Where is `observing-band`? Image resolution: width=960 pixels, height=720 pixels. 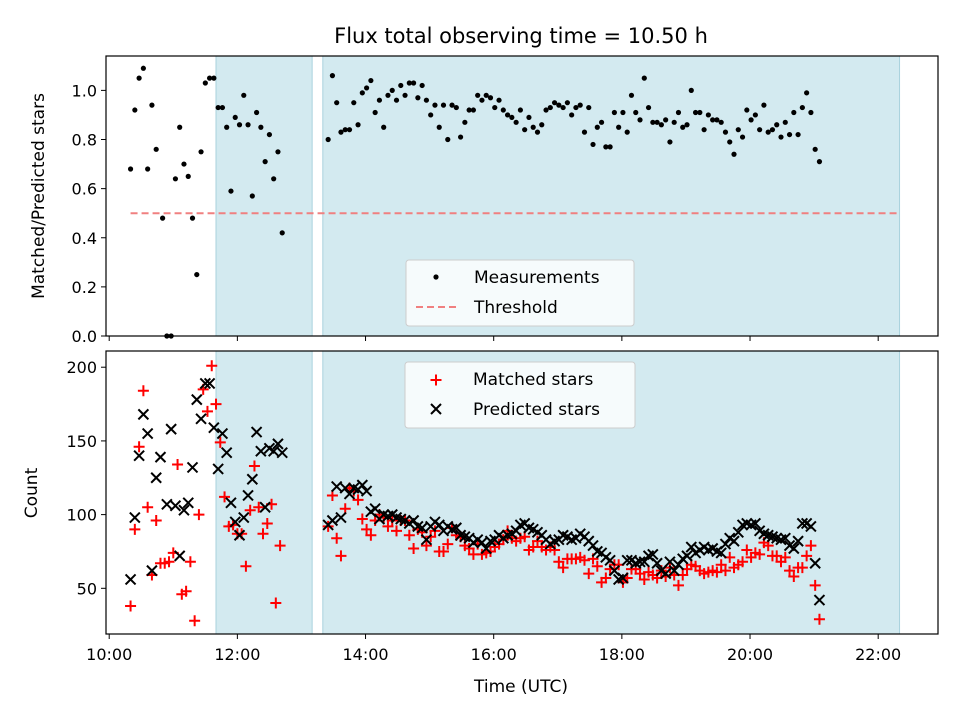 observing-band is located at coordinates (264, 492).